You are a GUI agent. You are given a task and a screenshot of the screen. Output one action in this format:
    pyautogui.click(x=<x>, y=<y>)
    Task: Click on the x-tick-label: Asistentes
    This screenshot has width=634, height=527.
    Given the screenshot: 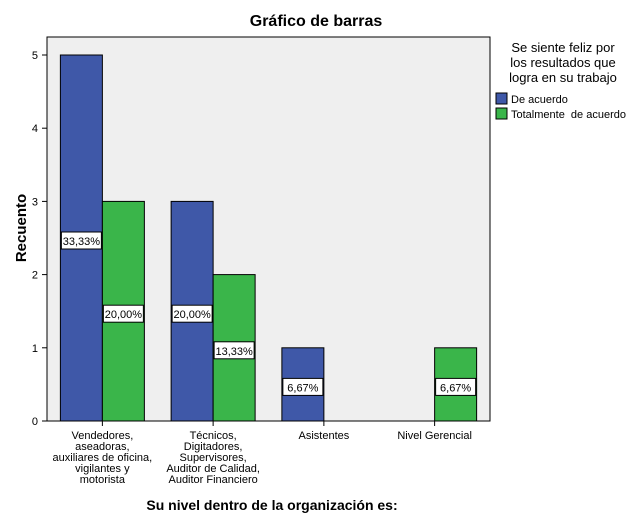 What is the action you would take?
    pyautogui.click(x=324, y=436)
    